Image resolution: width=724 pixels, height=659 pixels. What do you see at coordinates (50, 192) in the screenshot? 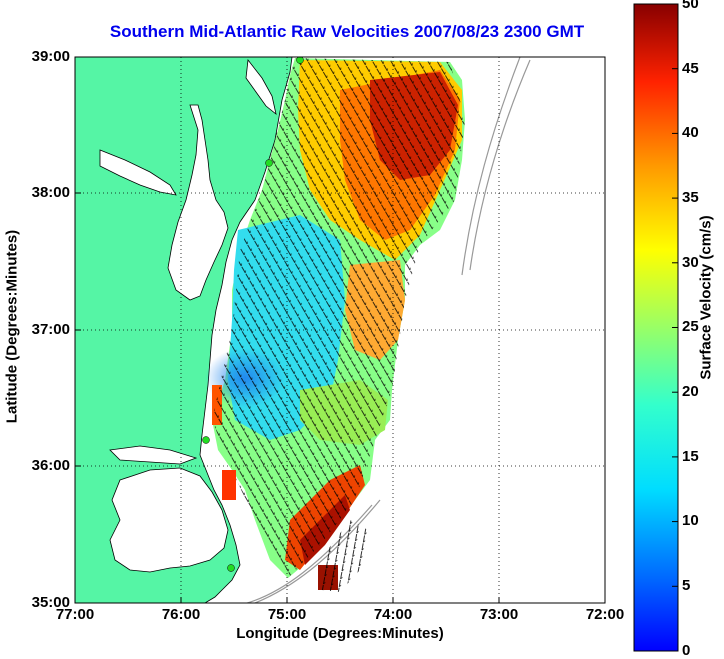
I see `y-tick-label: 38:00` at bounding box center [50, 192].